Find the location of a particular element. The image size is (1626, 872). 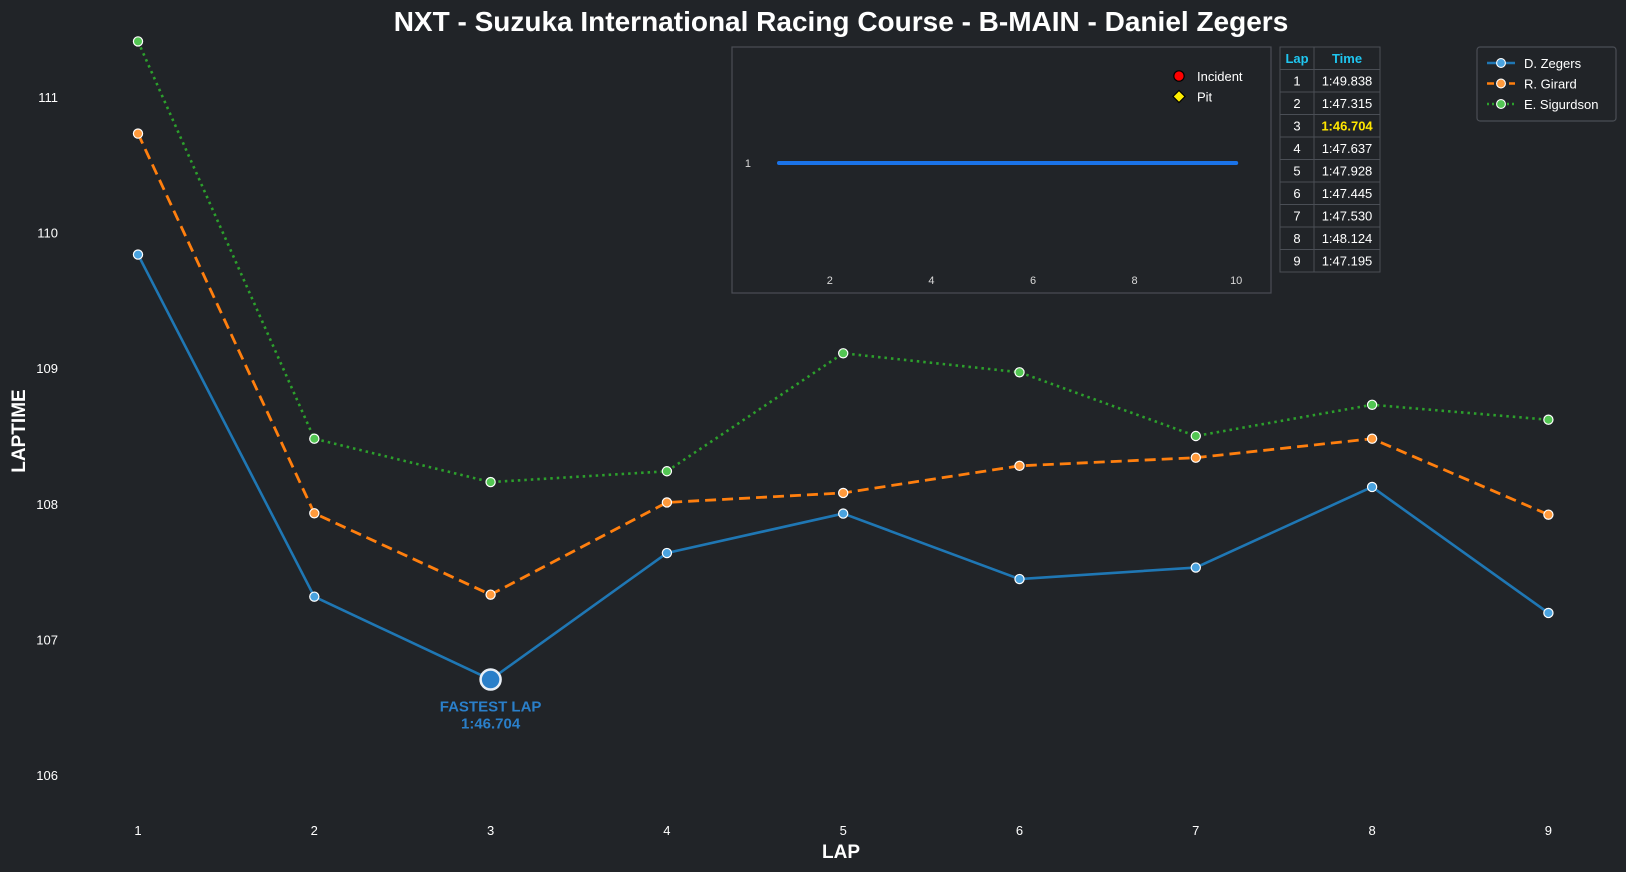

inset-x-tick: 4 is located at coordinates (931, 281).